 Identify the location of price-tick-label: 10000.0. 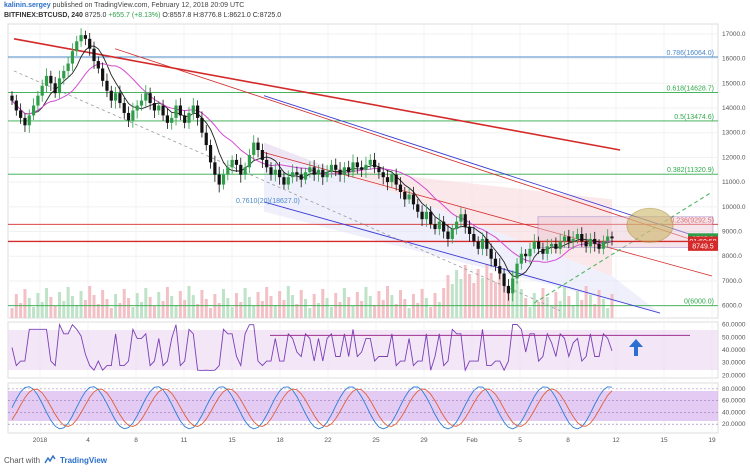
(734, 207).